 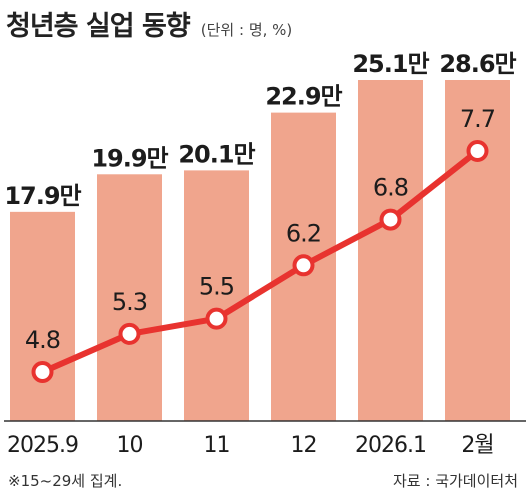 I want to click on category-label-5: 2월, so click(x=477, y=445).